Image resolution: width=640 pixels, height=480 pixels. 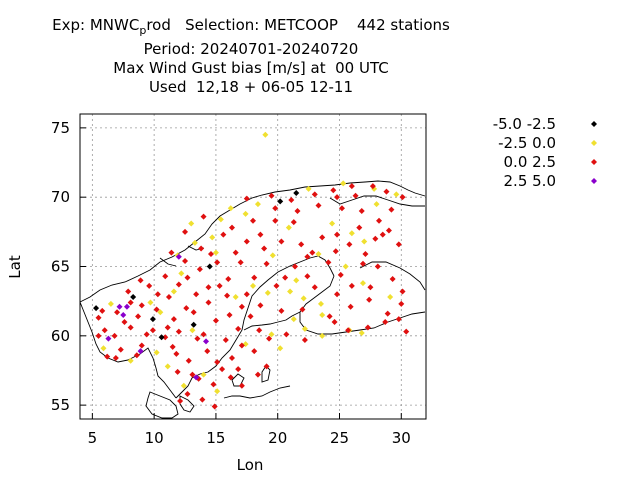 What do you see at coordinates (277, 438) in the screenshot?
I see `x-tick-label: 20` at bounding box center [277, 438].